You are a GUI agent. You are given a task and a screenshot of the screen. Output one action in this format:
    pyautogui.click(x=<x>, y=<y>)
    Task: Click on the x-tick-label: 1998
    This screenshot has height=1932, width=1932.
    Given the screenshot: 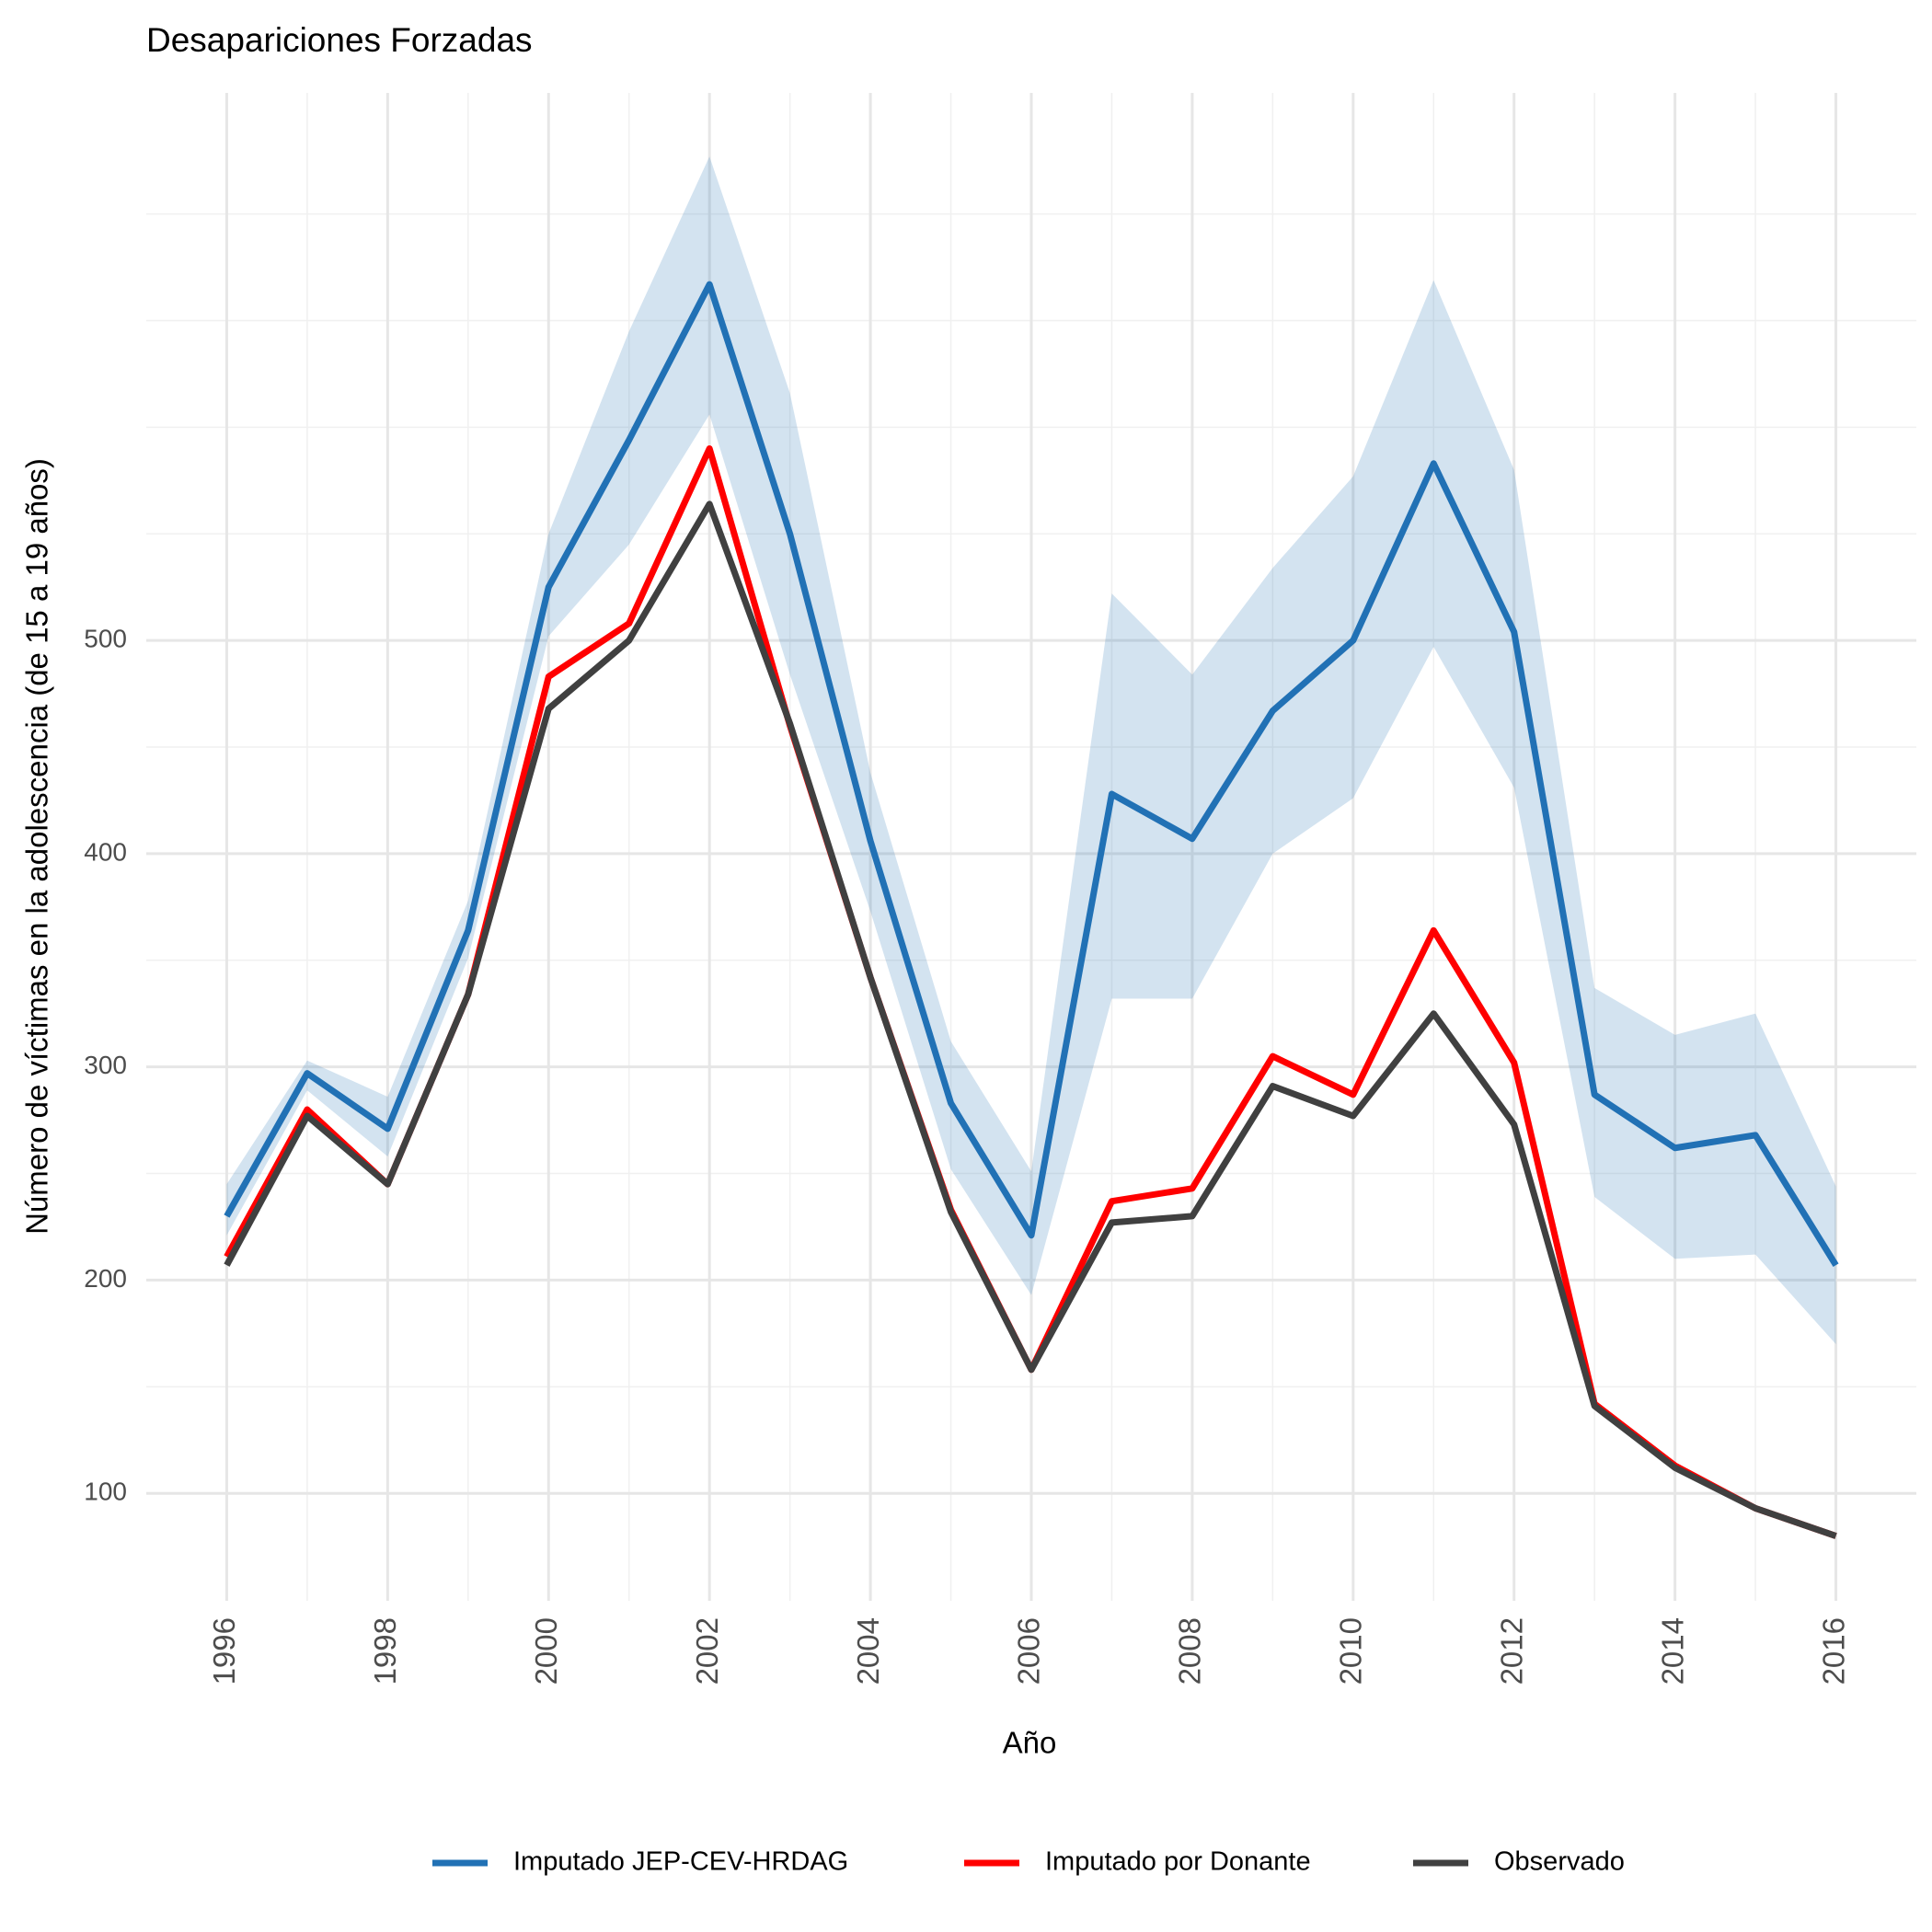 What is the action you would take?
    pyautogui.click(x=385, y=1651)
    